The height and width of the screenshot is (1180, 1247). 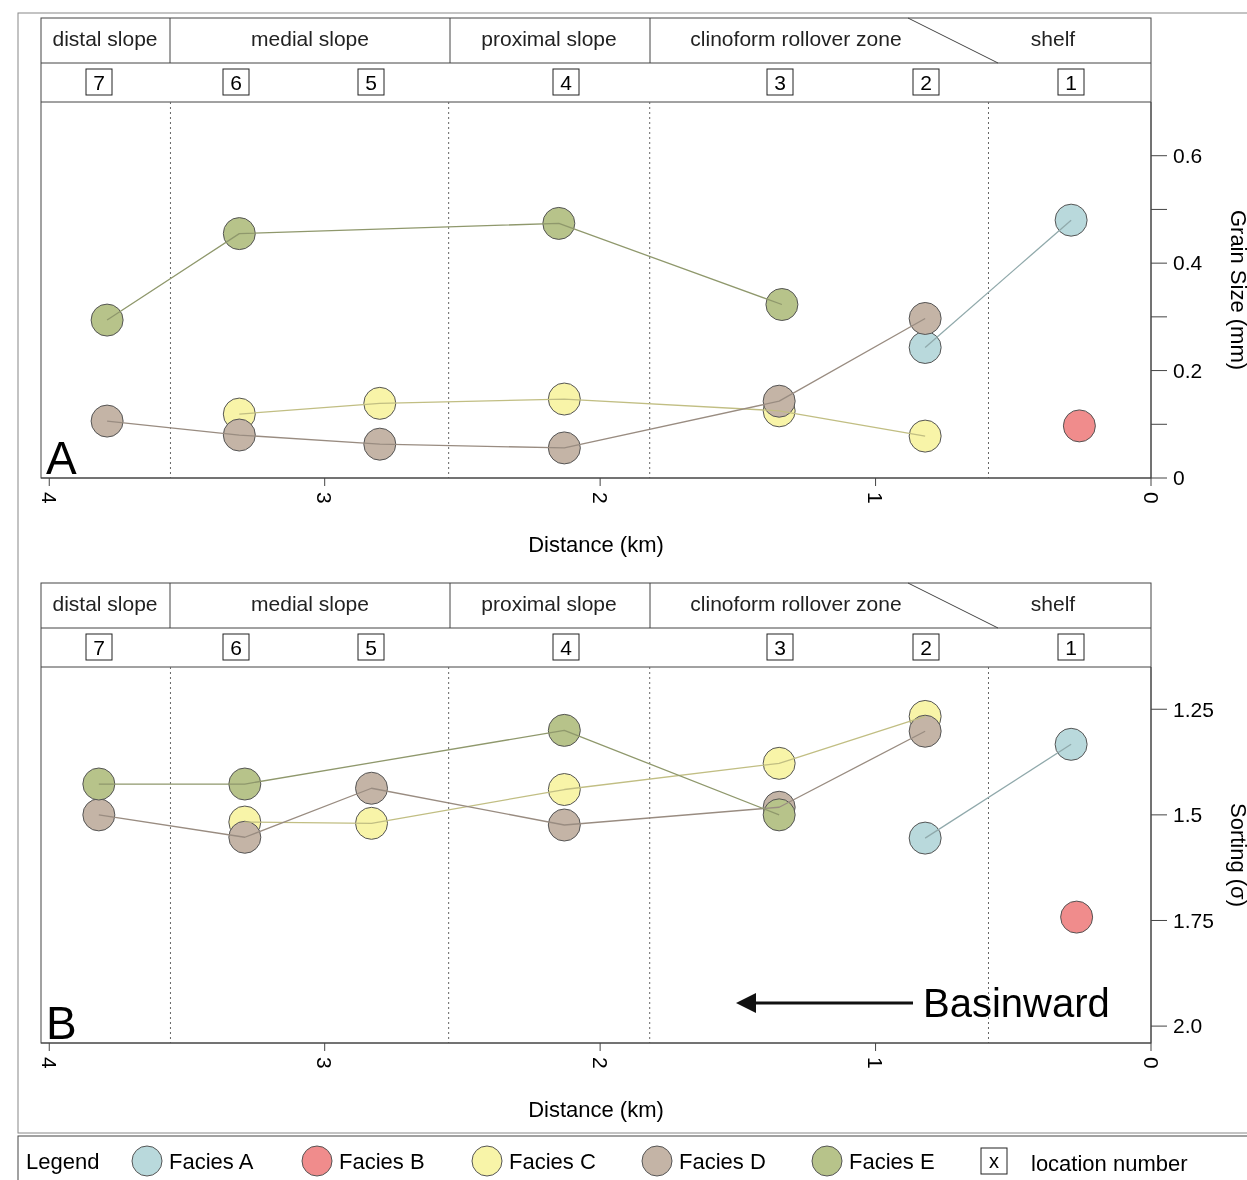 I want to click on y-tick-label: 2.0, so click(x=1188, y=1026).